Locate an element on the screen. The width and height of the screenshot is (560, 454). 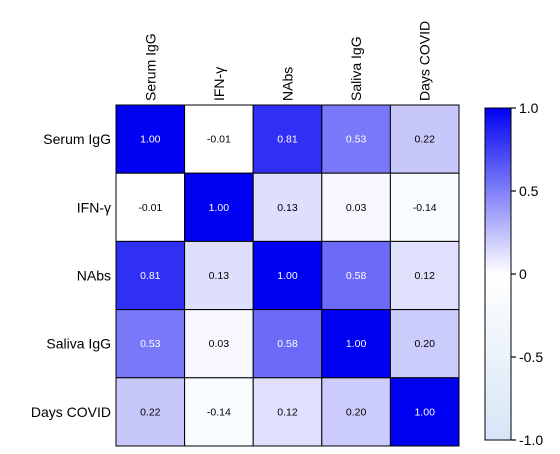
row-label: Days COVID is located at coordinates (71, 412).